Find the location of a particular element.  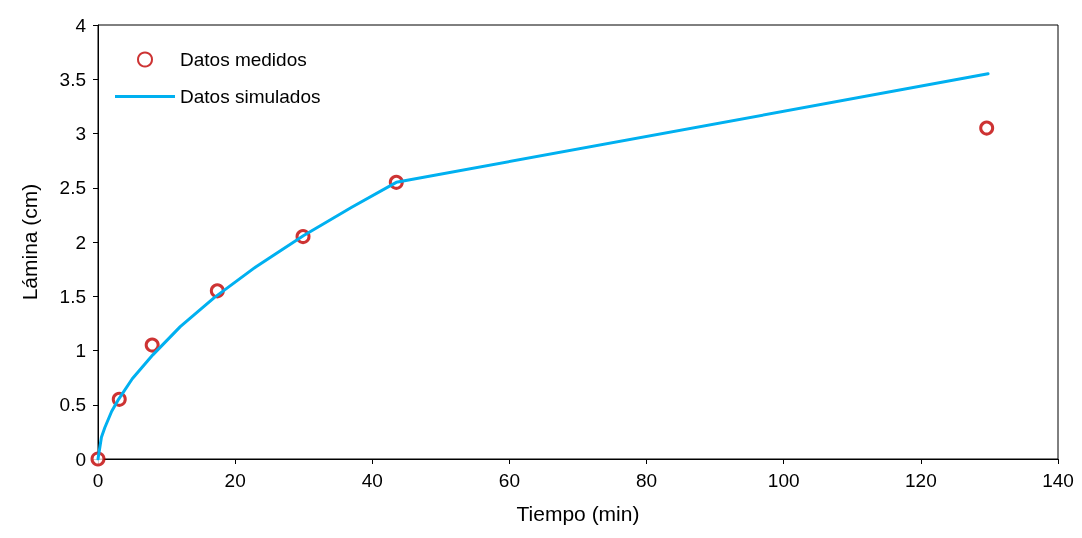

x-tick-label: 140 is located at coordinates (1058, 480).